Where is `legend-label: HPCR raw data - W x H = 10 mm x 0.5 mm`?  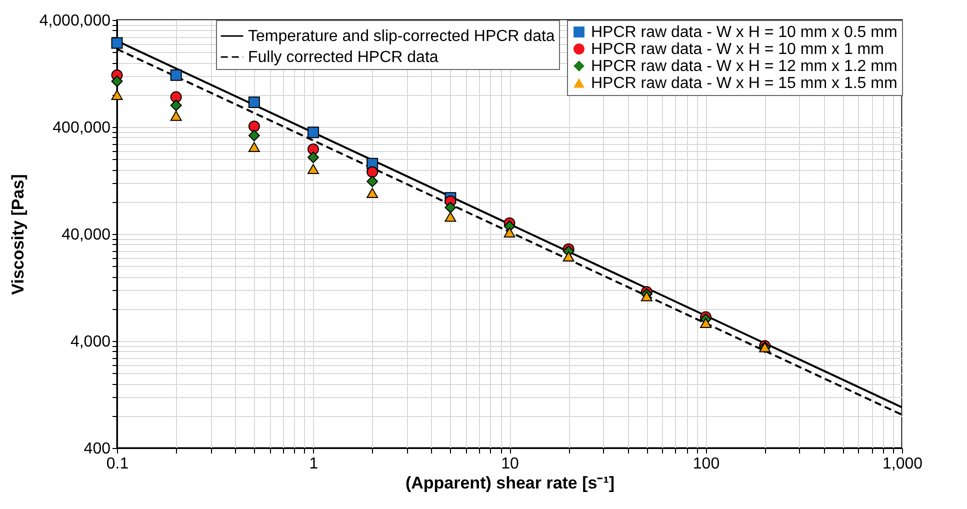
legend-label: HPCR raw data - W x H = 10 mm x 0.5 mm is located at coordinates (744, 32).